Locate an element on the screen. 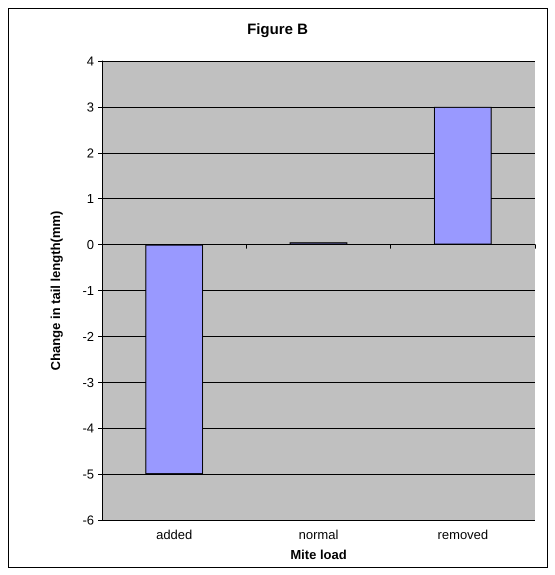 This screenshot has height=575, width=555. y-tick-label: -2 is located at coordinates (88, 336).